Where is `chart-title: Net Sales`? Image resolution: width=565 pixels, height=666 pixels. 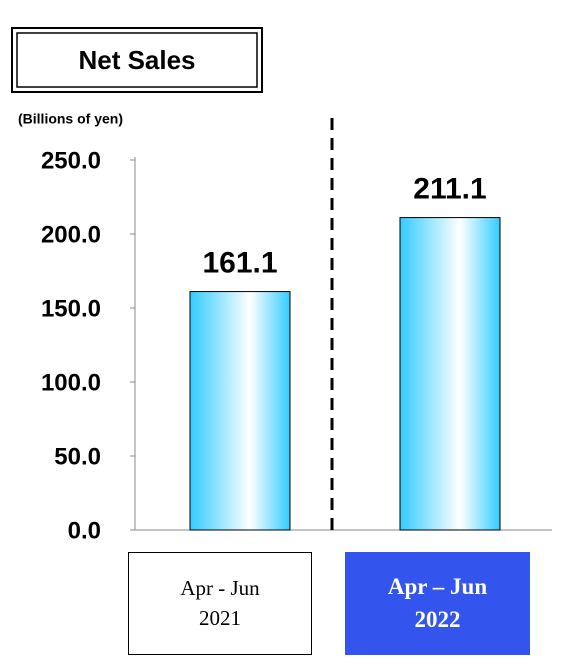
chart-title: Net Sales is located at coordinates (136, 60).